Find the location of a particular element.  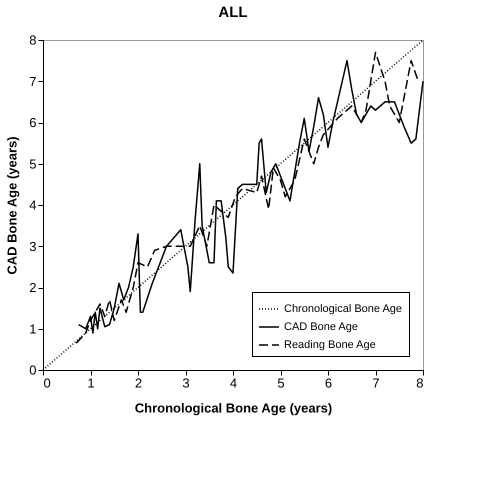

legend-label: Chronological Bone Age is located at coordinates (343, 309).